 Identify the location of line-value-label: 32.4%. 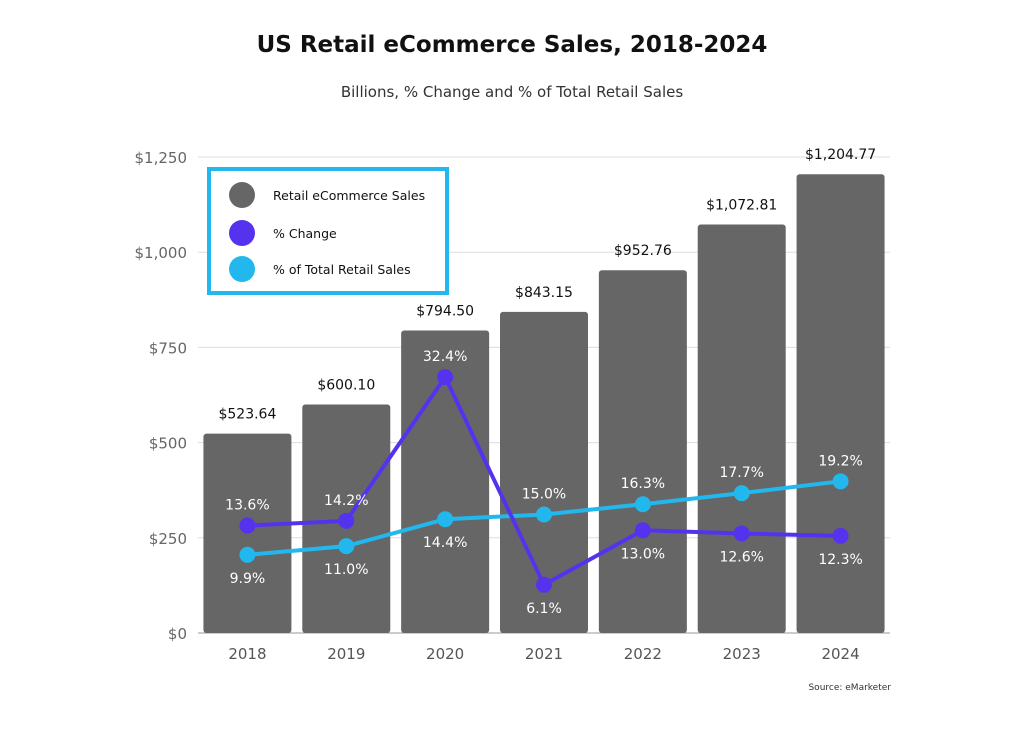
(445, 357).